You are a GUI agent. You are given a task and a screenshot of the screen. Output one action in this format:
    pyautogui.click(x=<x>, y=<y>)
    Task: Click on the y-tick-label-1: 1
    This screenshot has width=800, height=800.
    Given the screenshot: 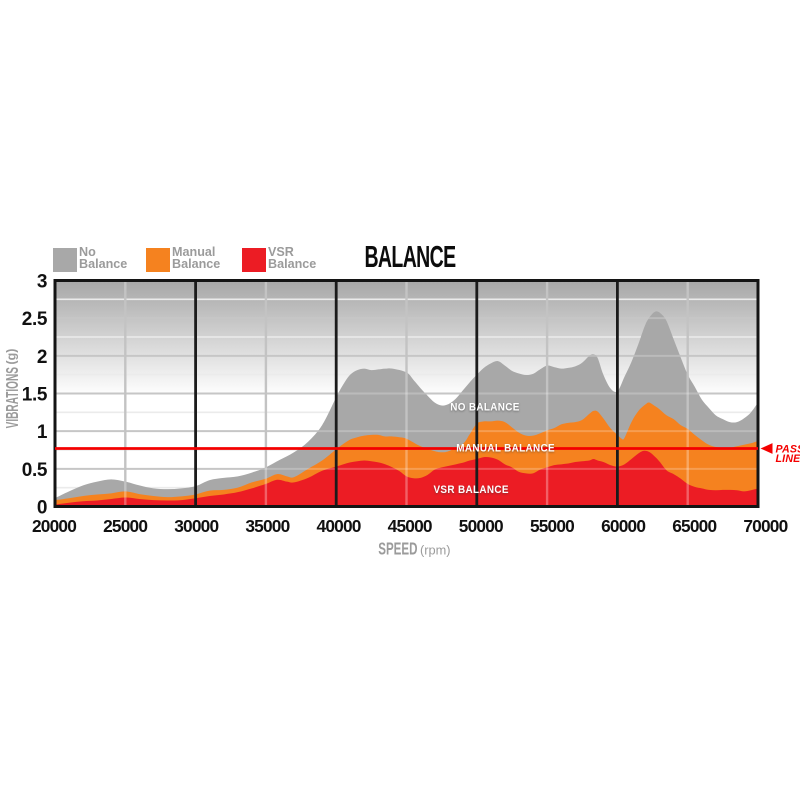 What is the action you would take?
    pyautogui.click(x=42, y=432)
    